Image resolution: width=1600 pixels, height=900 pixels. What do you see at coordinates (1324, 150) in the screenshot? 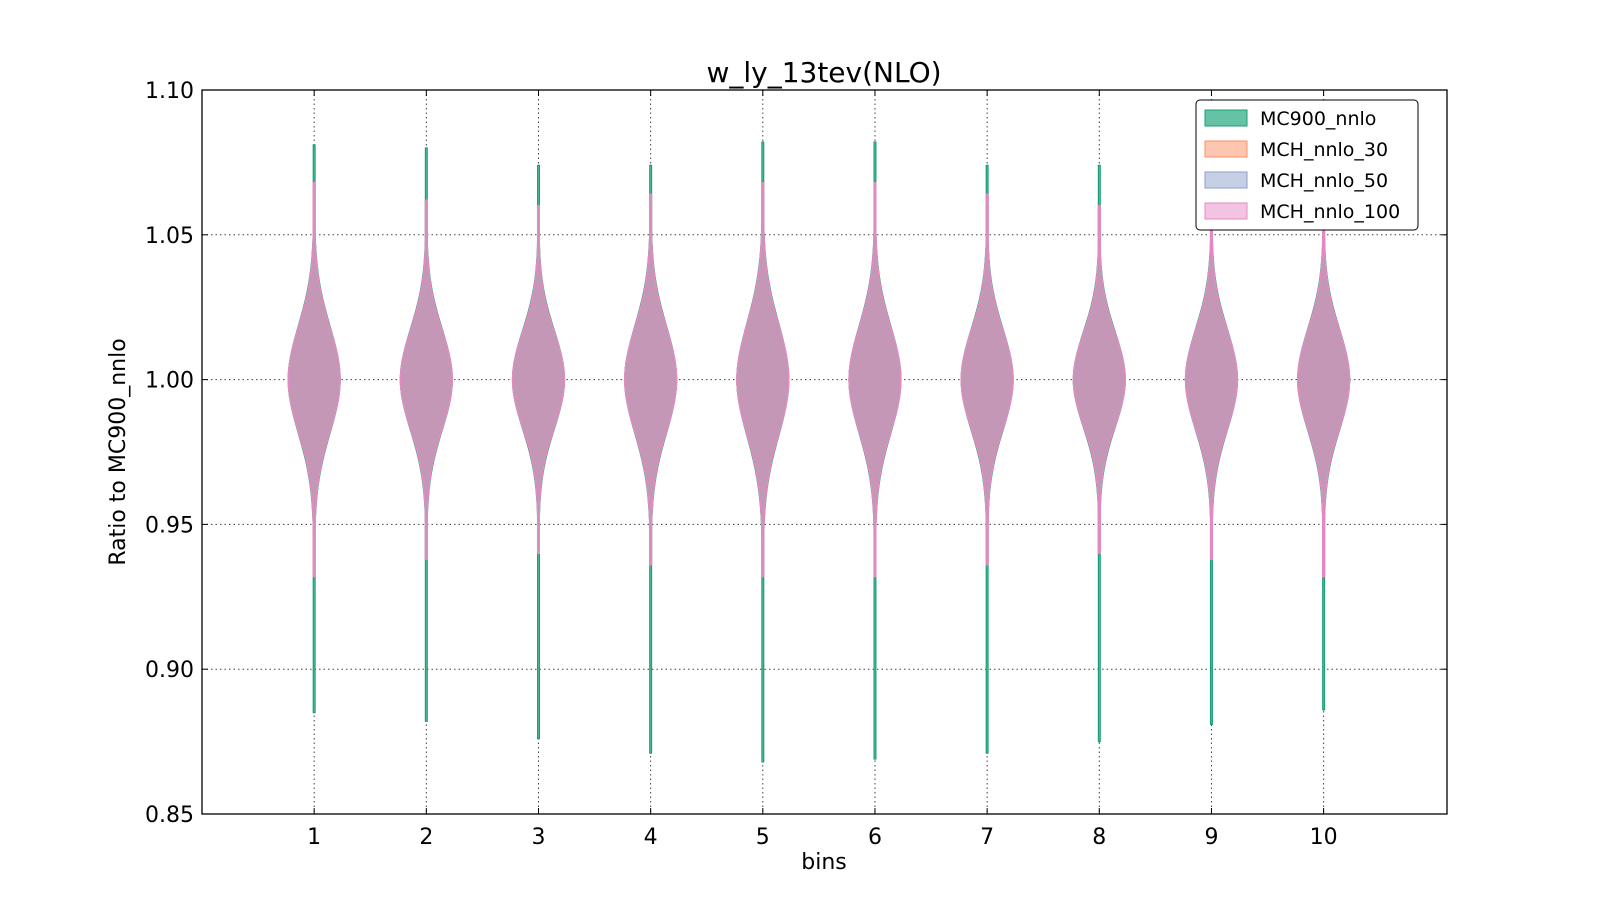
I see `legend-entry-label: MCH_nnlo_30` at bounding box center [1324, 150].